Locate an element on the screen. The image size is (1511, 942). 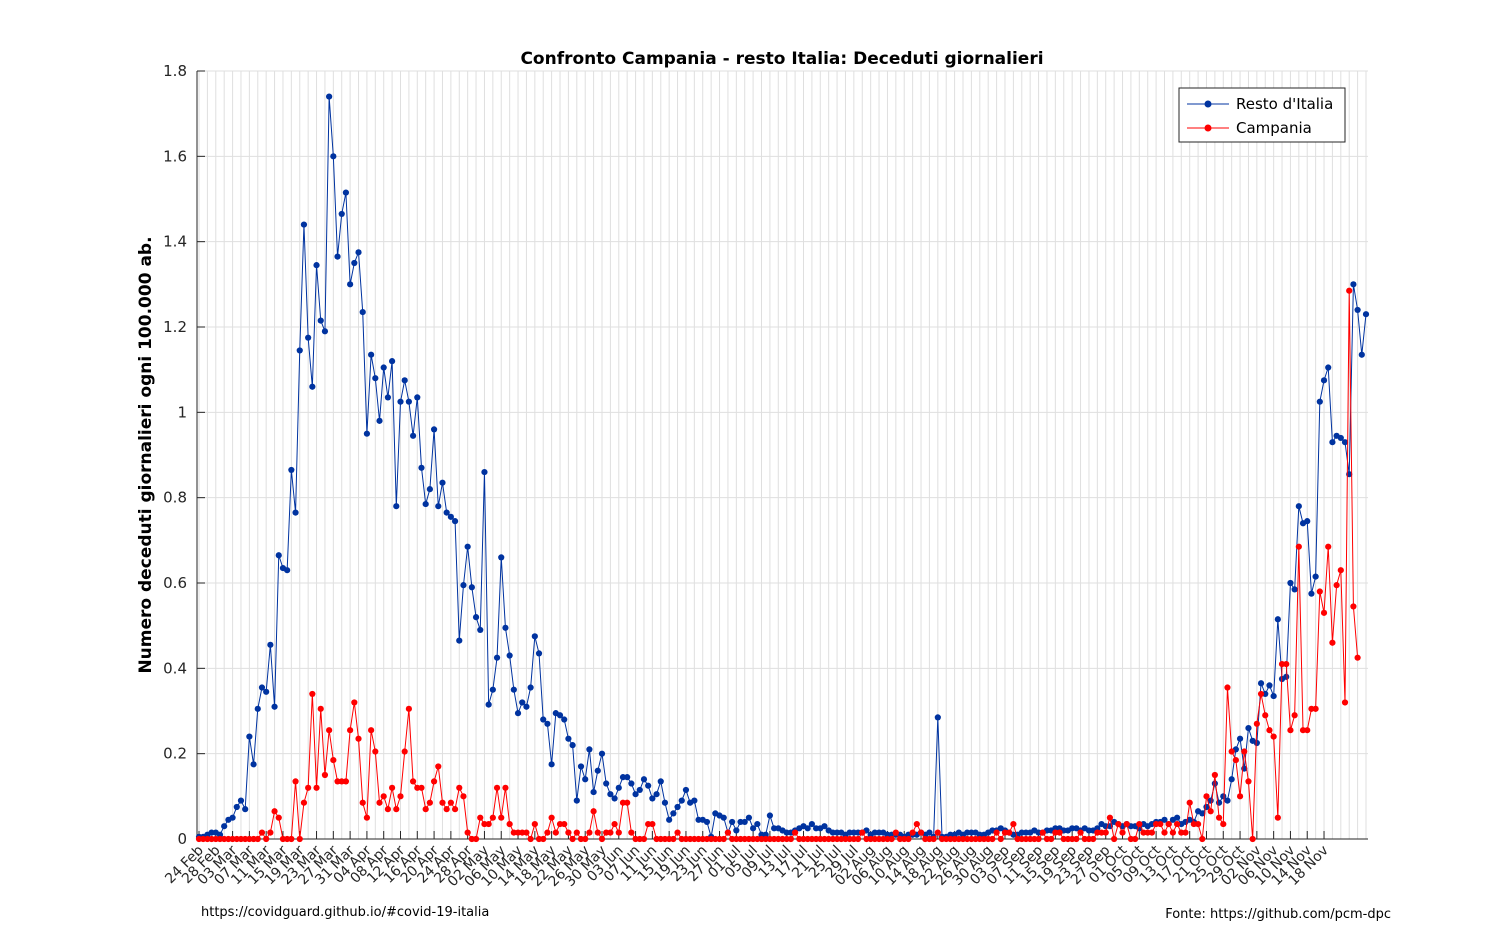
y-tick-label: 0 is located at coordinates (182, 839).